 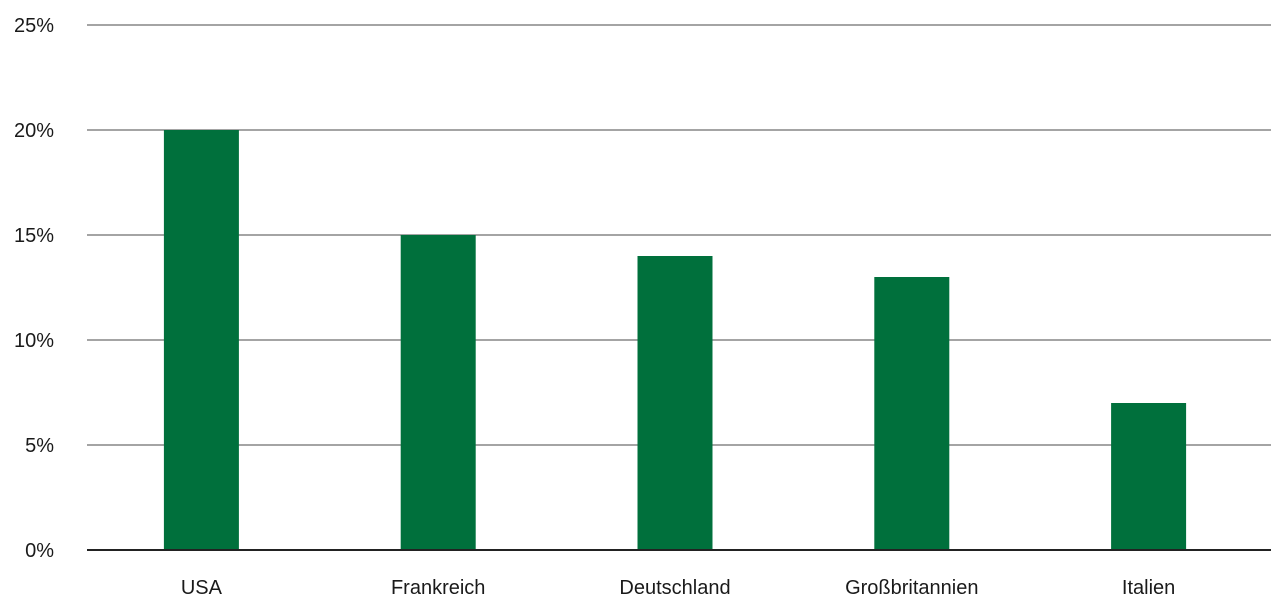 I want to click on x-tick-label: USA, so click(x=202, y=586).